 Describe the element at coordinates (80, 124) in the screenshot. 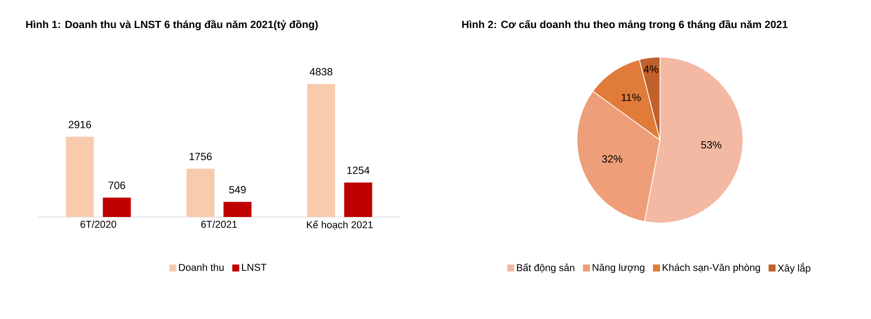

I see `data-label: 2916` at that location.